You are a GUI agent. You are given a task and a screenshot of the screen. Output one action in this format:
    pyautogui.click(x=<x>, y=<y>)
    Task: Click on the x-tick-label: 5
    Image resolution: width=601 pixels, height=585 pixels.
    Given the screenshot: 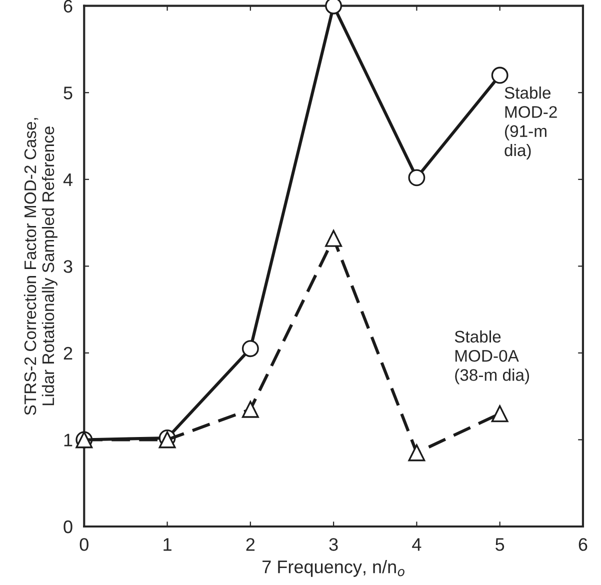 What is the action you would take?
    pyautogui.click(x=500, y=544)
    